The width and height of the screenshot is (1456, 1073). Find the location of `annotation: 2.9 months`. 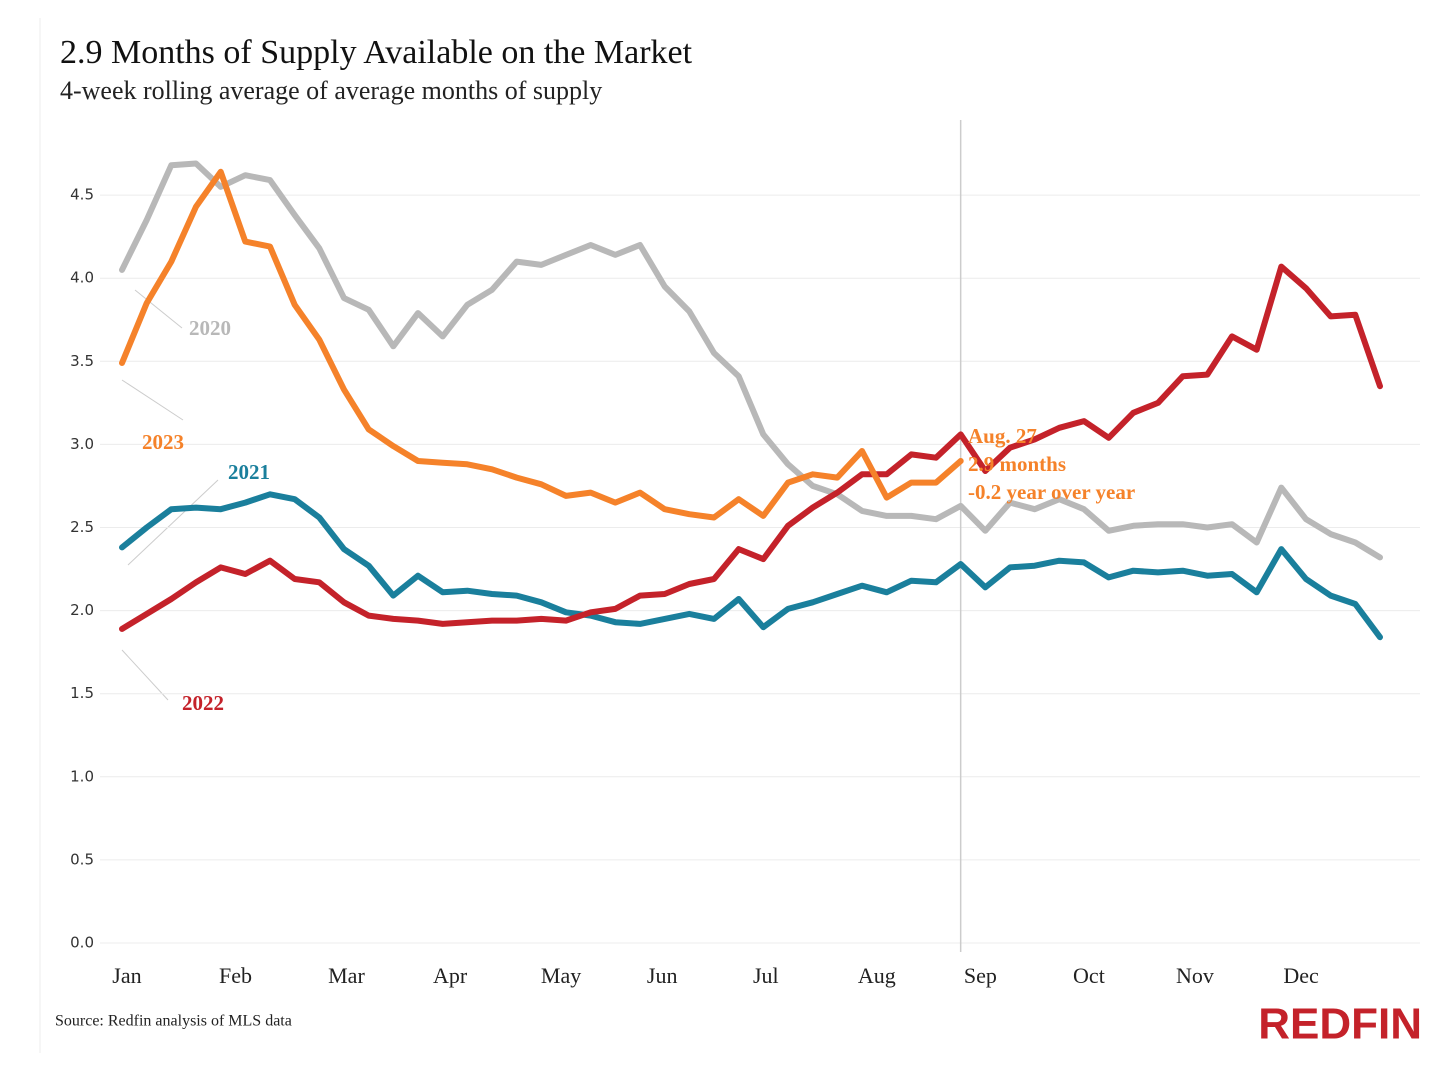

annotation: 2.9 months is located at coordinates (1017, 464).